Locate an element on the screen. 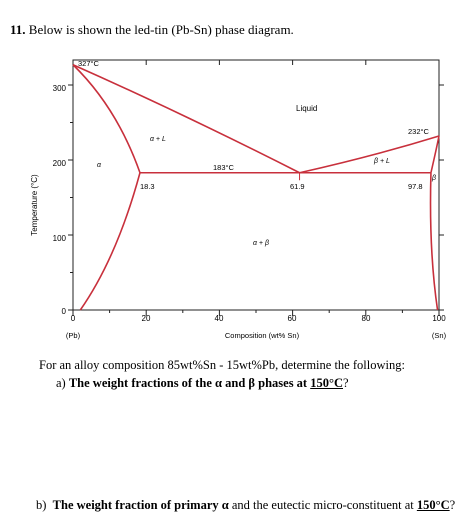  part-a-end: ? is located at coordinates (346, 383).